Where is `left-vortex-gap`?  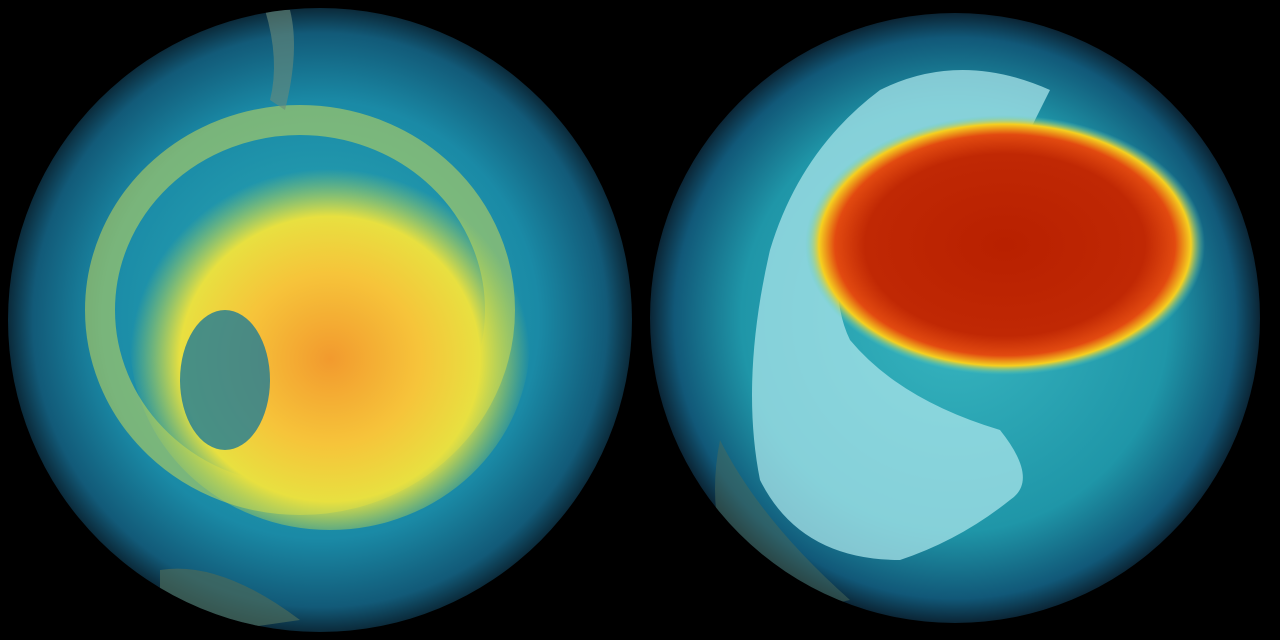
left-vortex-gap is located at coordinates (225, 380).